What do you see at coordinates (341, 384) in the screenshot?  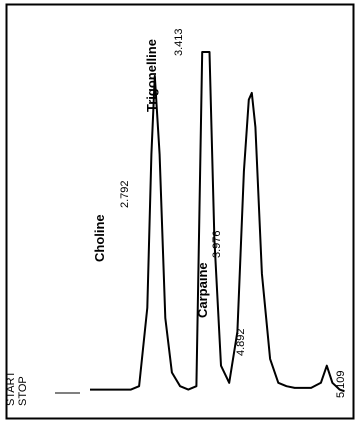 I see `stop-retention-time-label: 5.109` at bounding box center [341, 384].